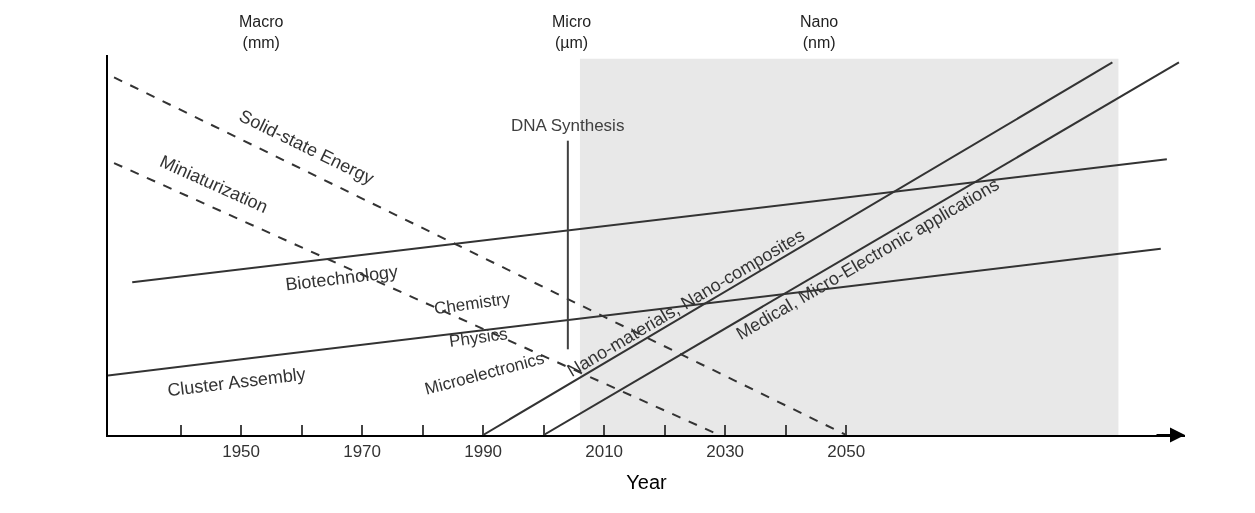  I want to click on x-tick-label: 2050, so click(846, 452).